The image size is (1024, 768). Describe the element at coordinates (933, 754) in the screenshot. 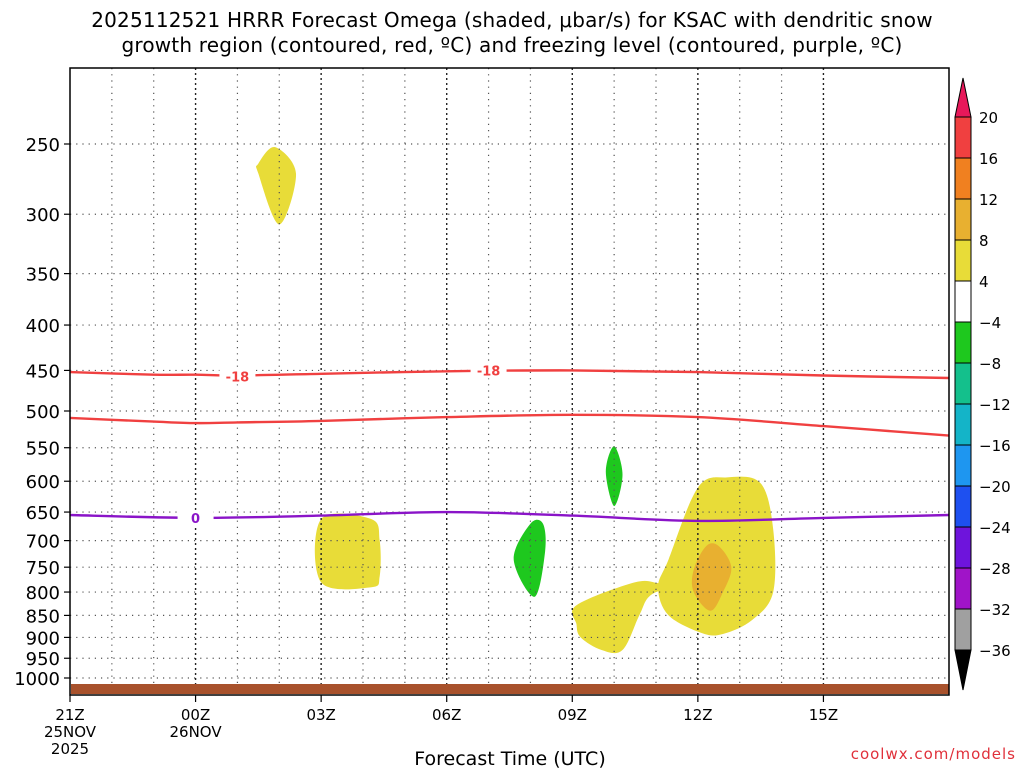

I see `credit-text: coolwx.com/models` at that location.